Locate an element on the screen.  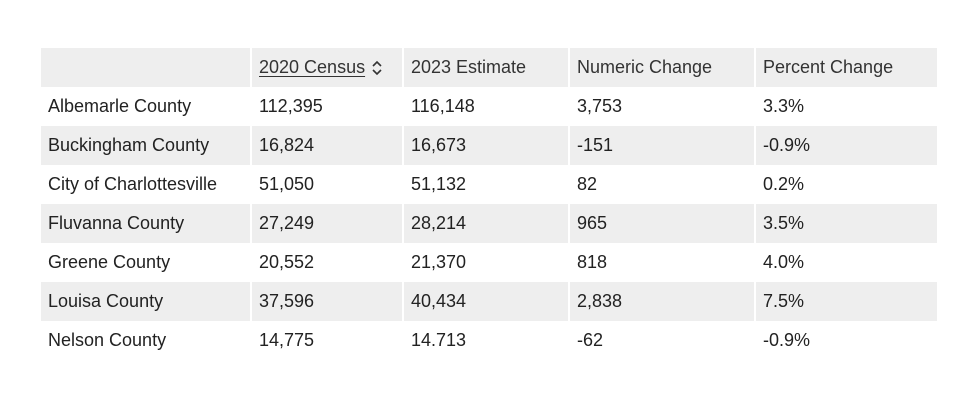
table-row: Greene County 20,552 21,370 818 4.0% is located at coordinates (489, 262).